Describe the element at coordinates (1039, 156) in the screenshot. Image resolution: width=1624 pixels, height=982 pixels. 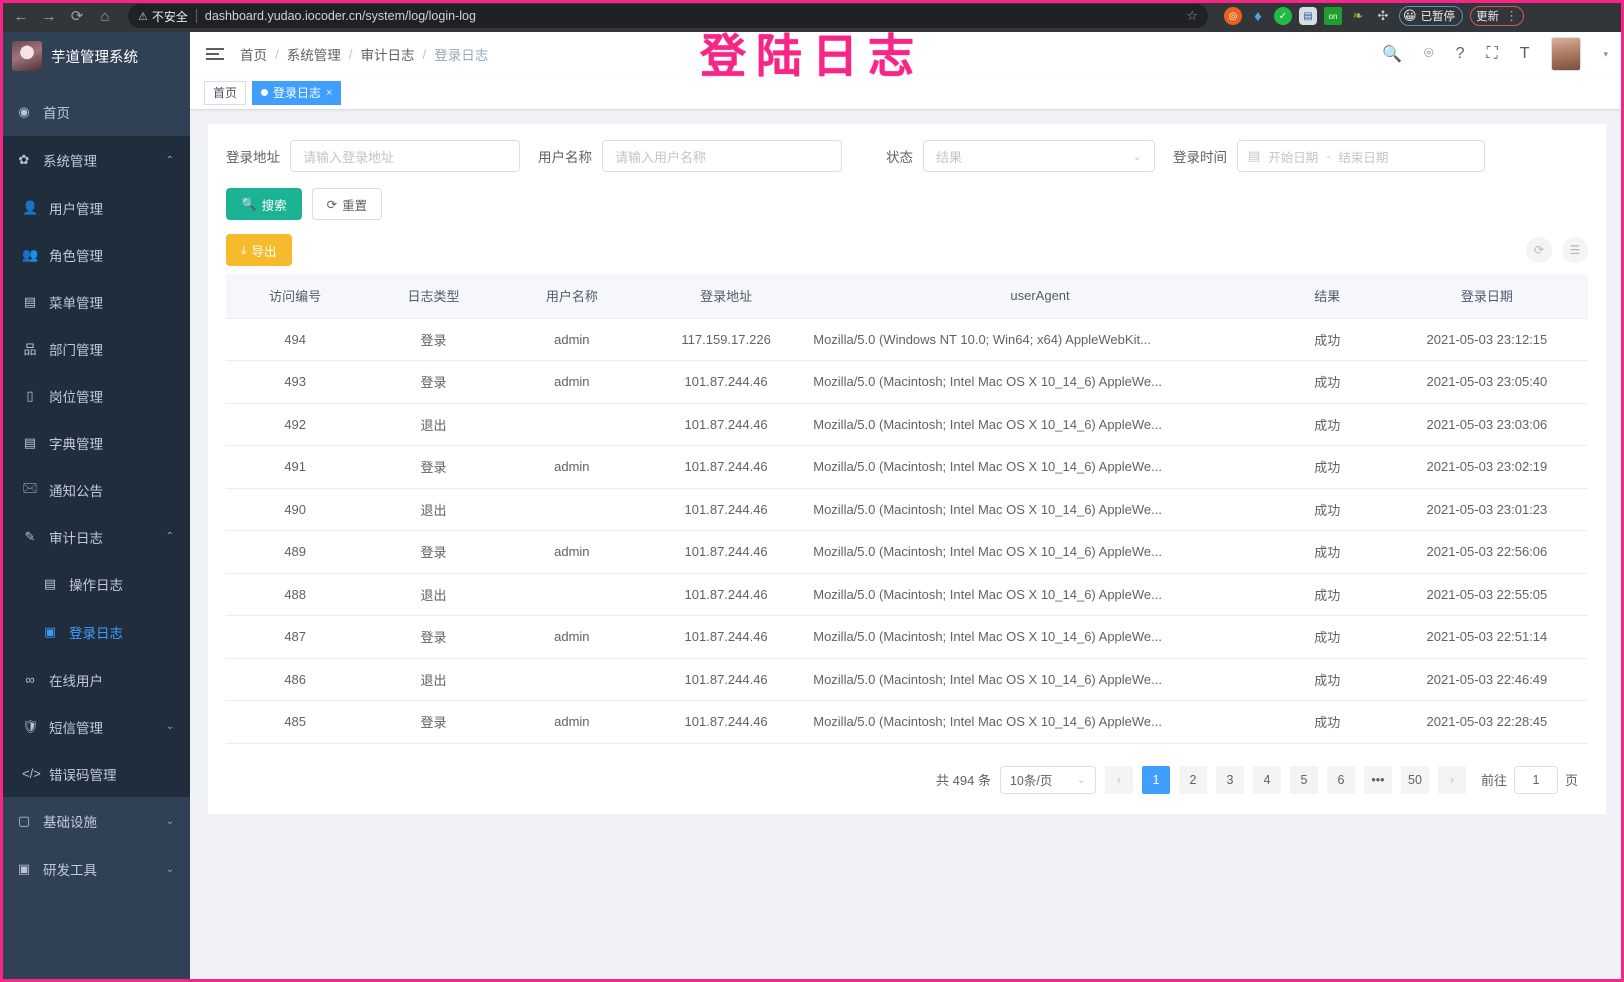
I see `status-select: 结果 ⌄` at that location.